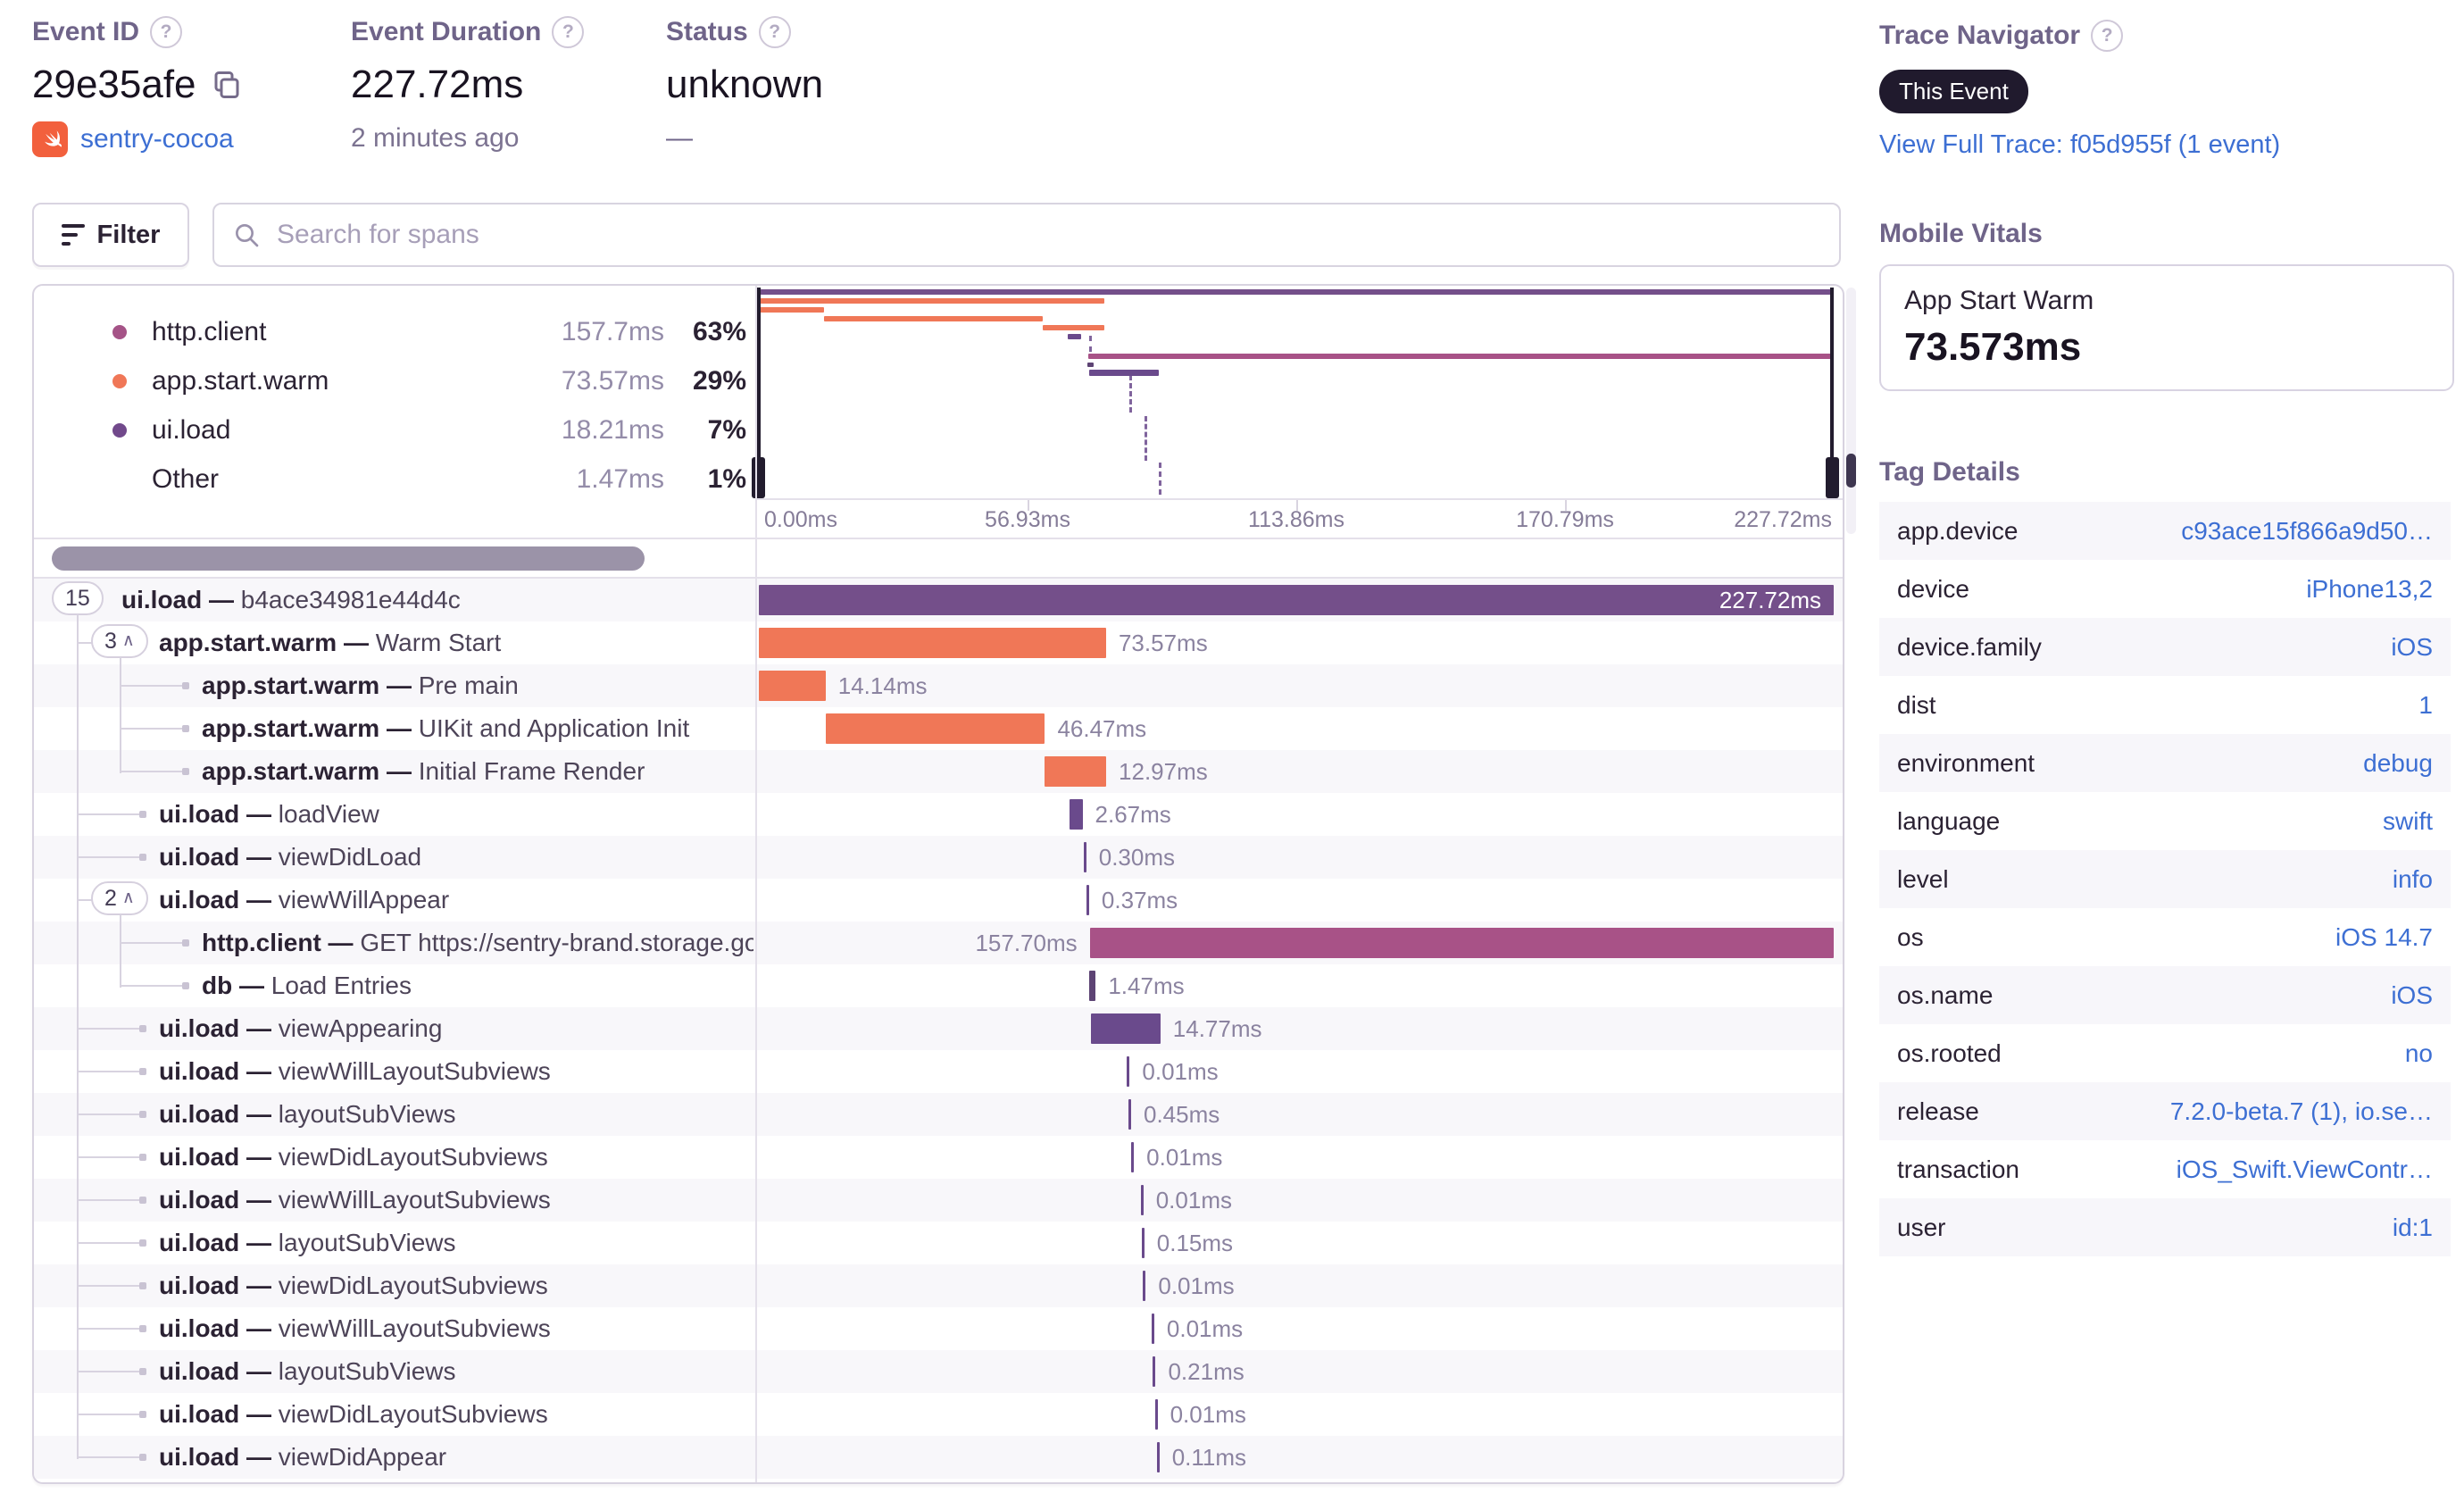 The width and height of the screenshot is (2464, 1493). I want to click on breakdown-op: Other, so click(186, 478).